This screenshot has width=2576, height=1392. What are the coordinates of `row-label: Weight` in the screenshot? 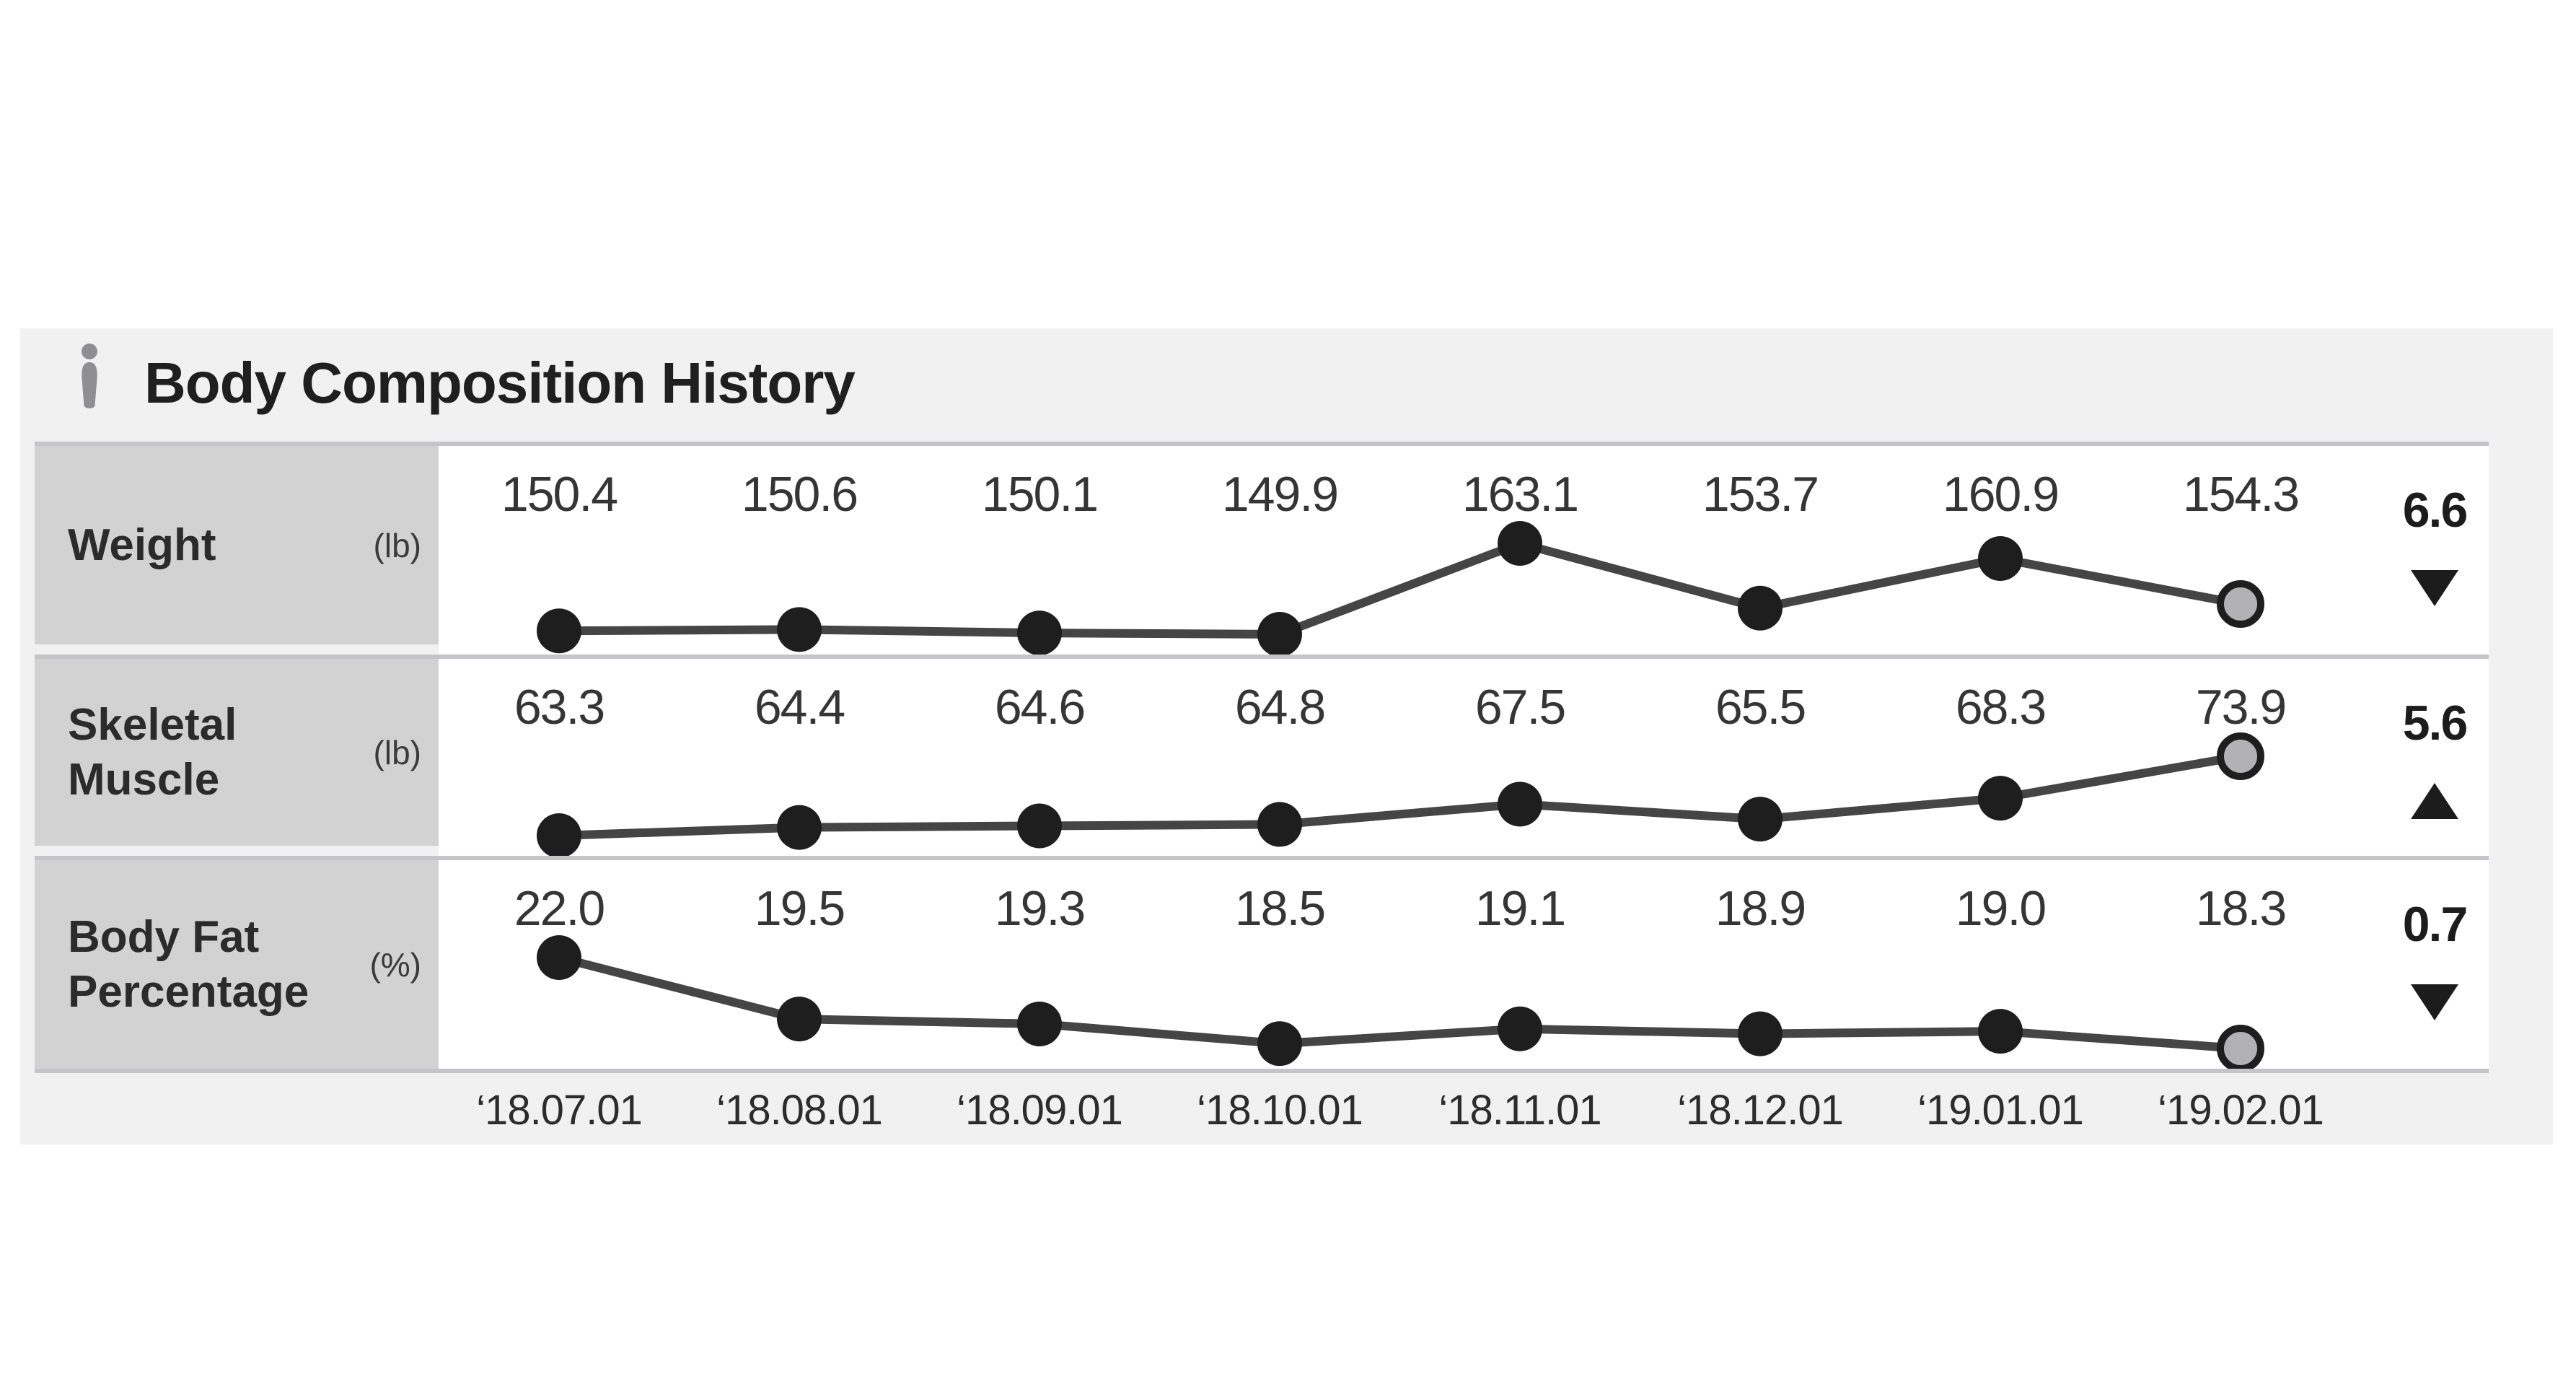 It's located at (142, 545).